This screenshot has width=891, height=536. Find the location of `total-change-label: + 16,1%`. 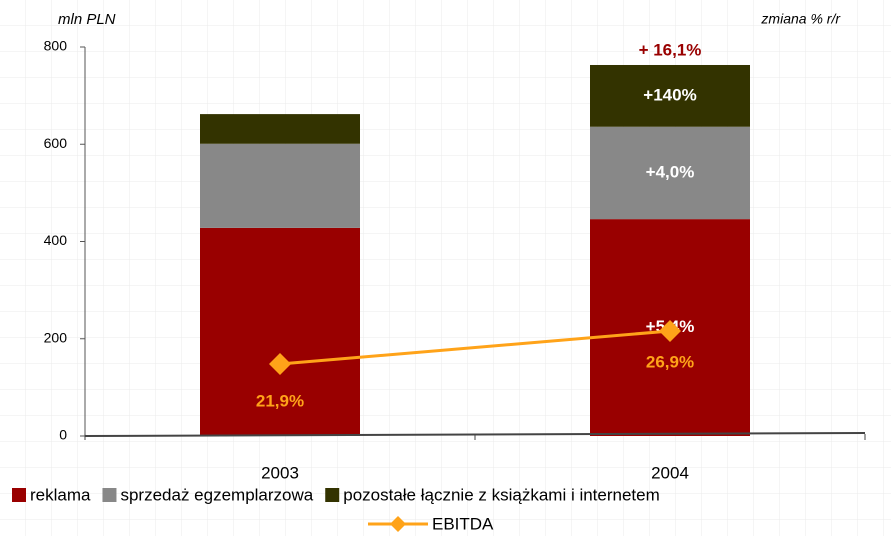

total-change-label: + 16,1% is located at coordinates (670, 49).